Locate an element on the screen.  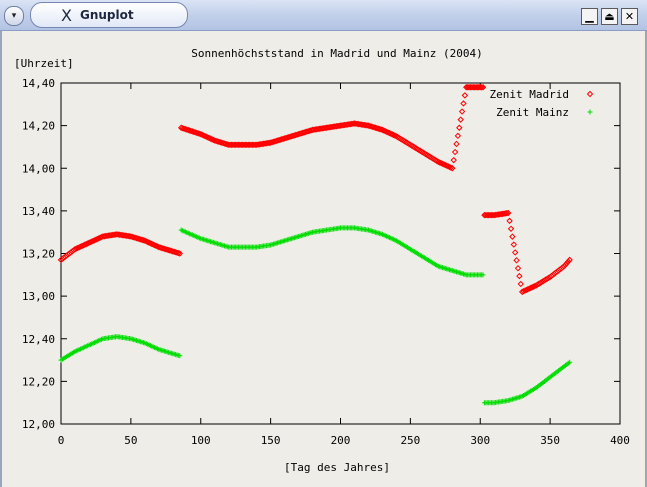
close-icon: ✕ is located at coordinates (629, 16).